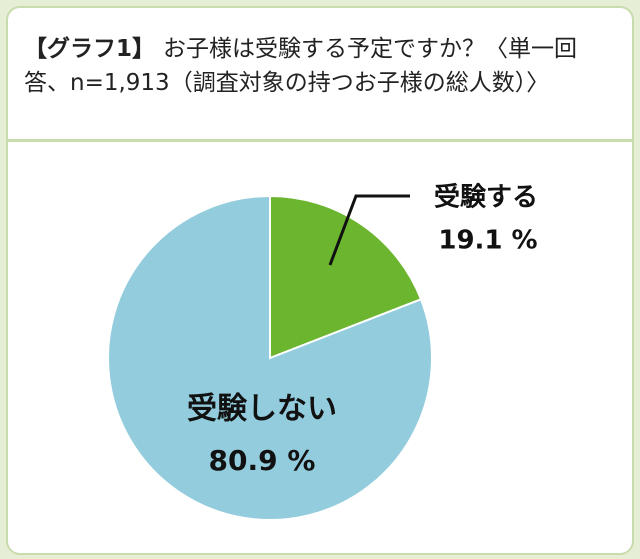 Image resolution: width=640 pixels, height=559 pixels. What do you see at coordinates (262, 409) in the screenshot?
I see `slice-label: 受験しない` at bounding box center [262, 409].